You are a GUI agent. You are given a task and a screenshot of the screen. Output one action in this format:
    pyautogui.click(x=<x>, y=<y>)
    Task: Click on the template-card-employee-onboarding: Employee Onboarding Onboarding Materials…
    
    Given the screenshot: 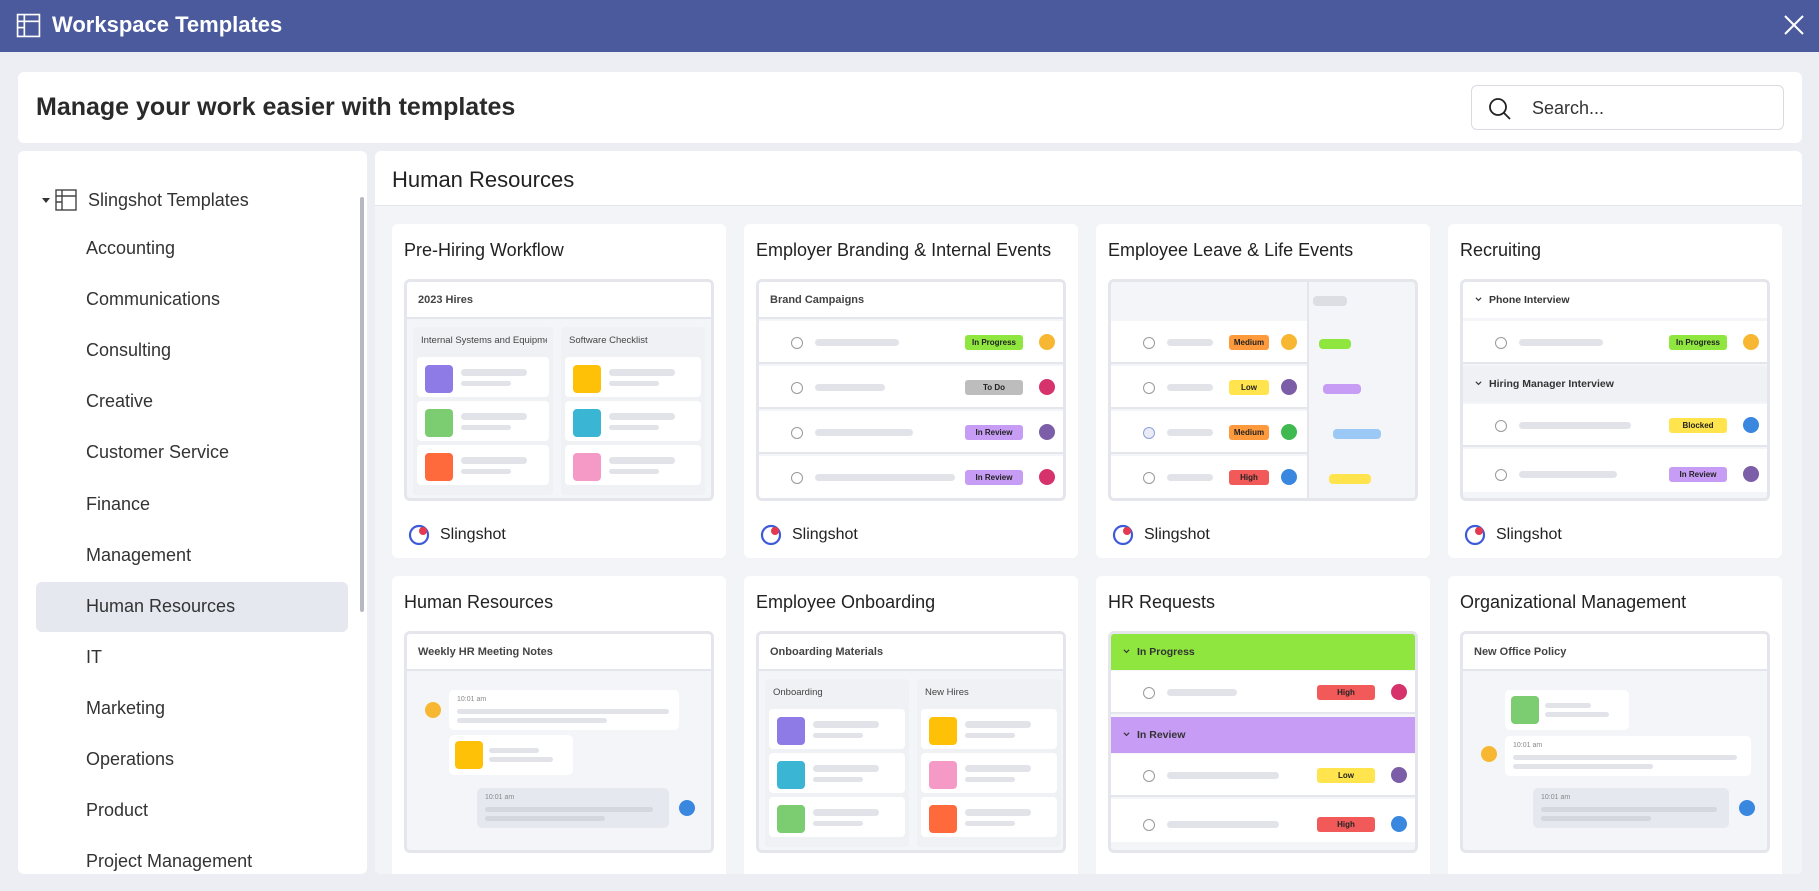 What is the action you would take?
    pyautogui.click(x=911, y=725)
    